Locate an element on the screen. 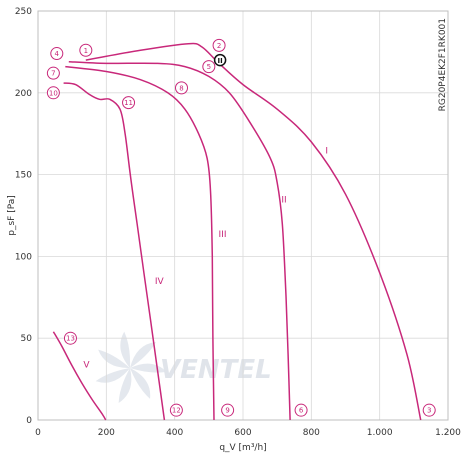 Image resolution: width=466 pixels, height=458 pixels. curve-label-II: II is located at coordinates (283, 200).